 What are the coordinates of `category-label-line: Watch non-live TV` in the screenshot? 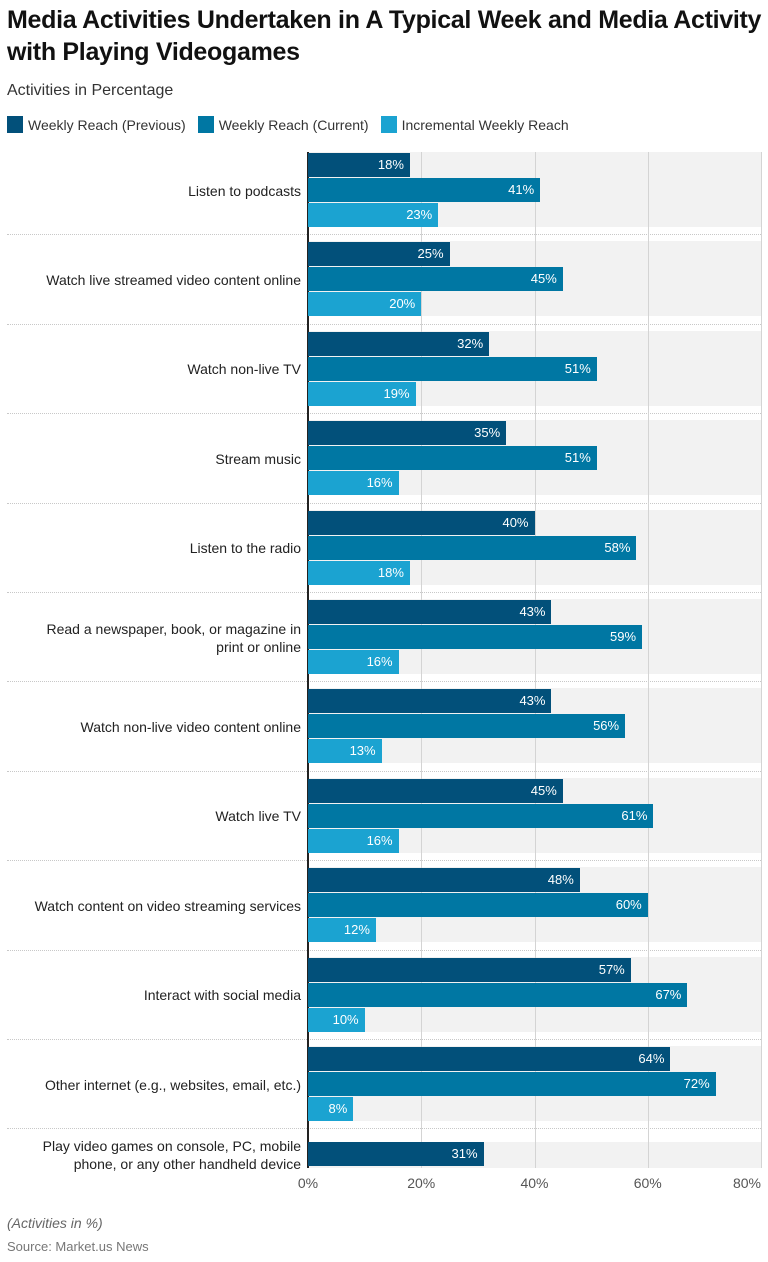 It's located at (244, 369).